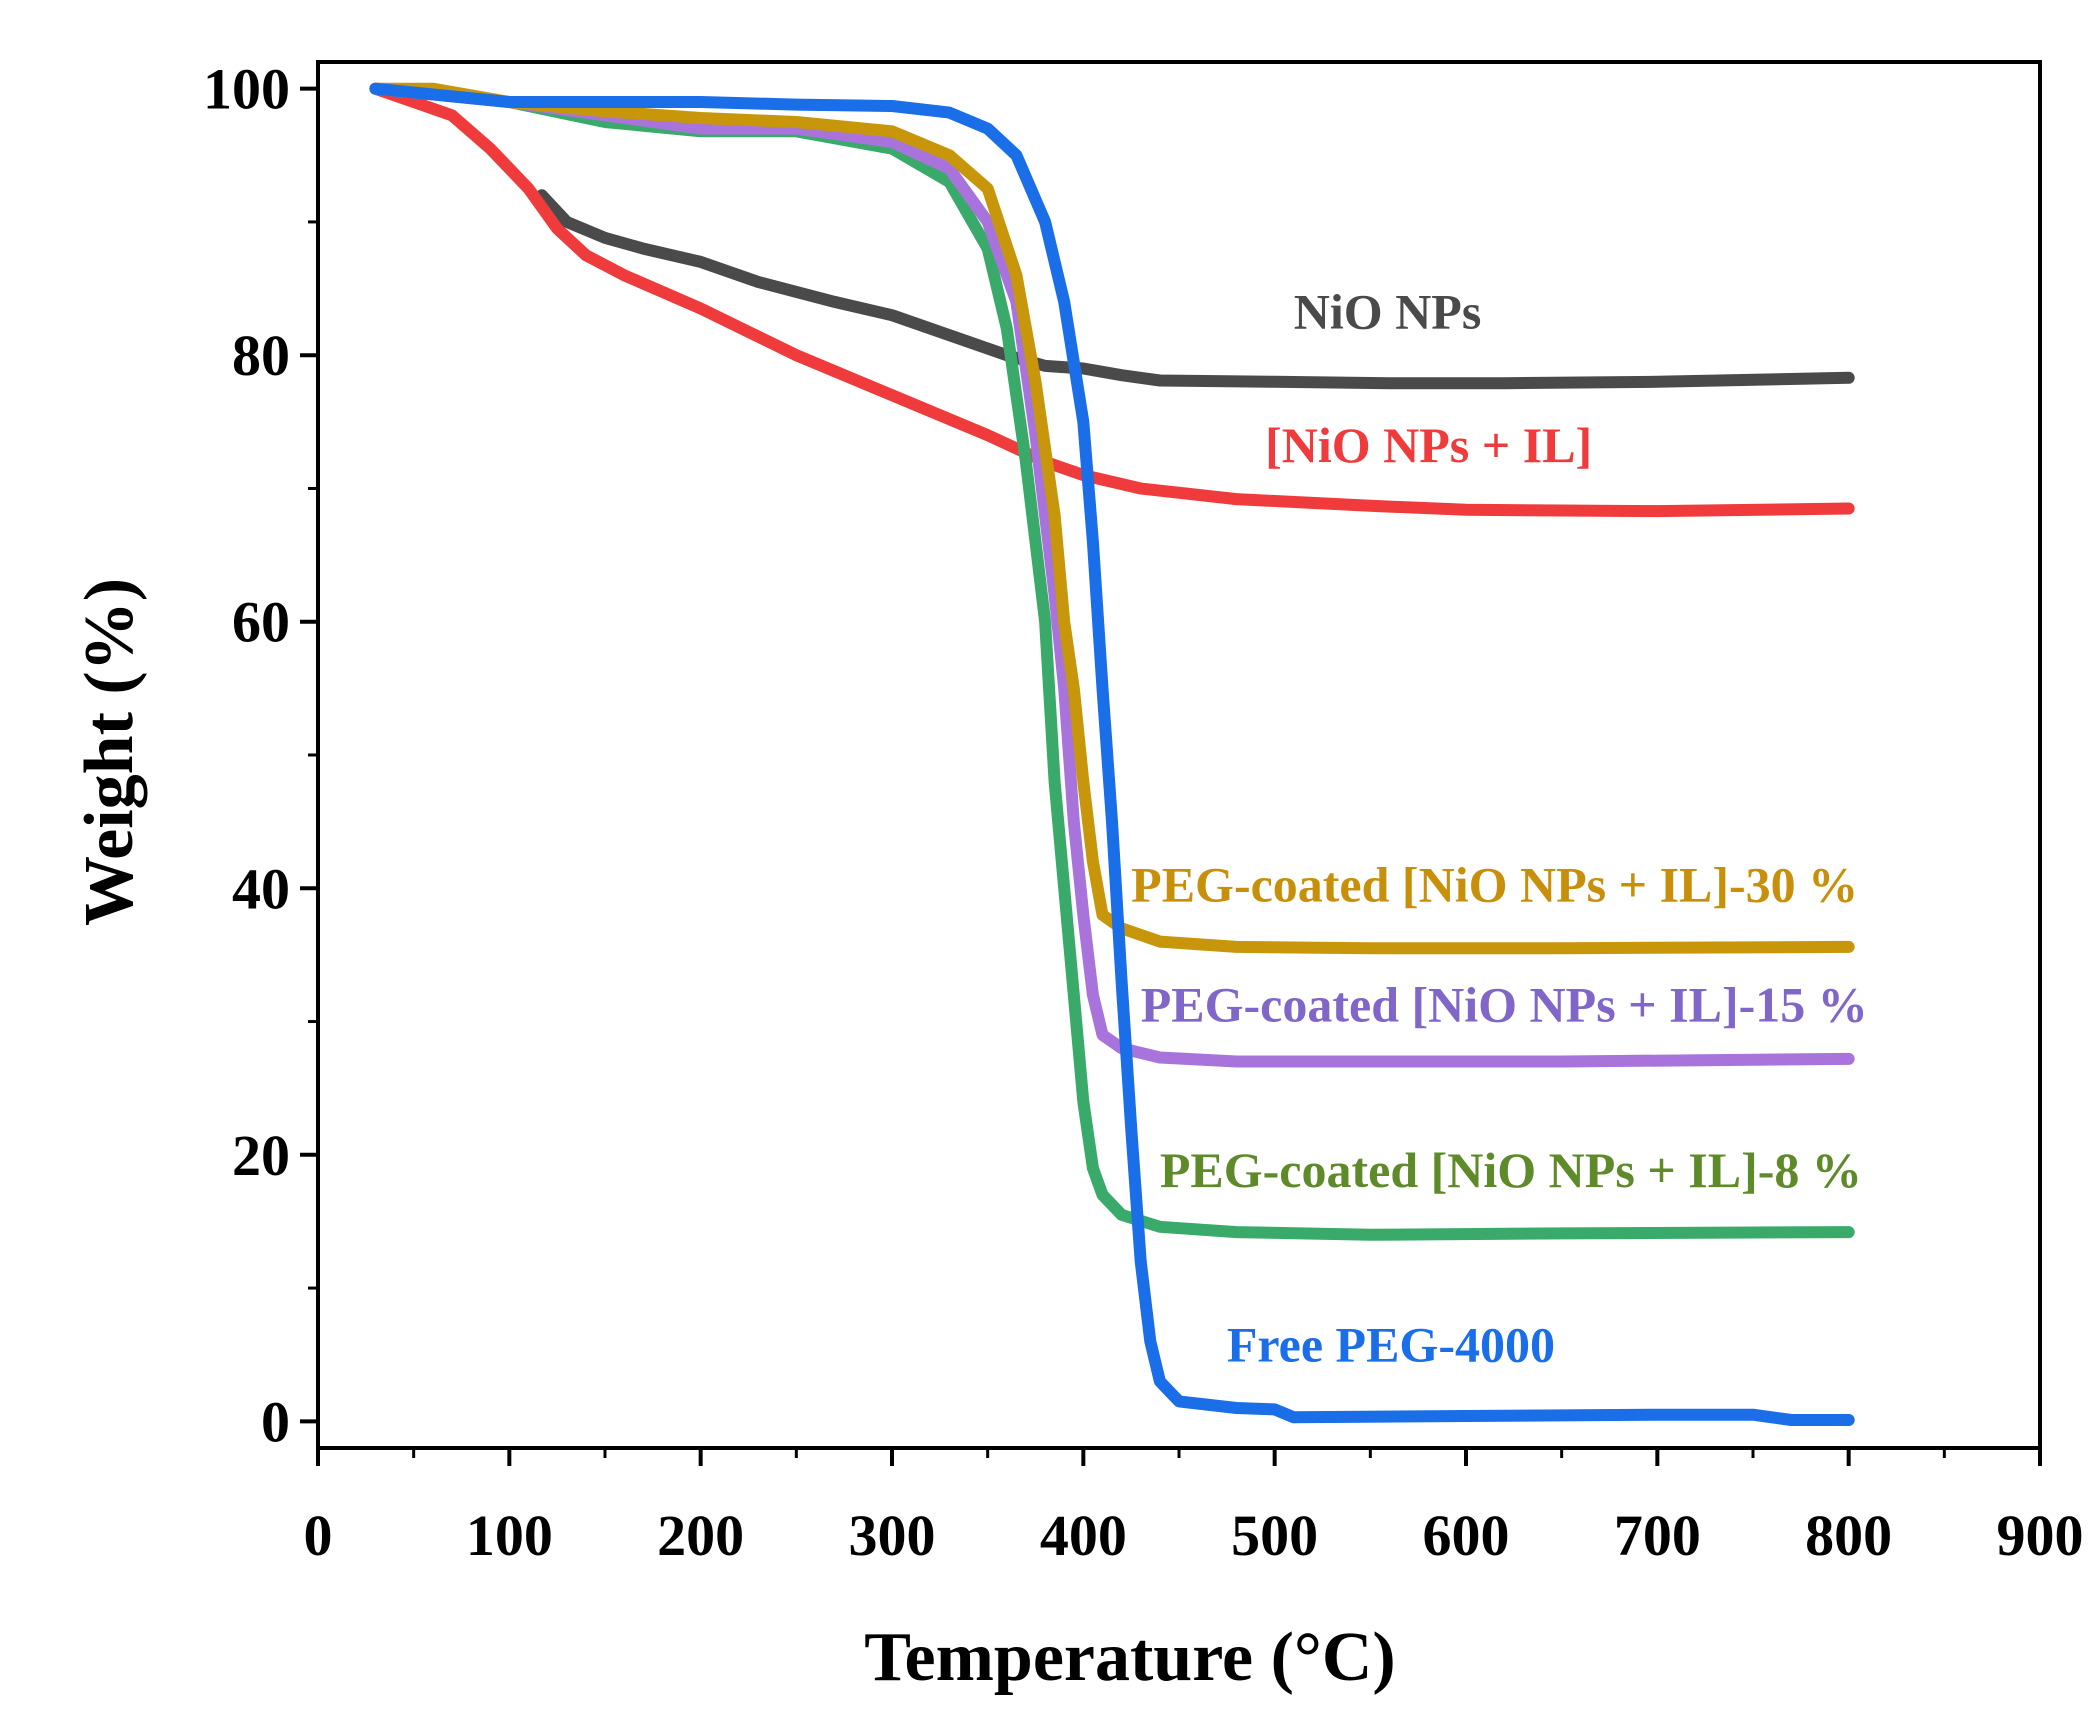 Image resolution: width=2100 pixels, height=1722 pixels. What do you see at coordinates (1130, 1657) in the screenshot?
I see `x-axis-title: Temperature (°C)` at bounding box center [1130, 1657].